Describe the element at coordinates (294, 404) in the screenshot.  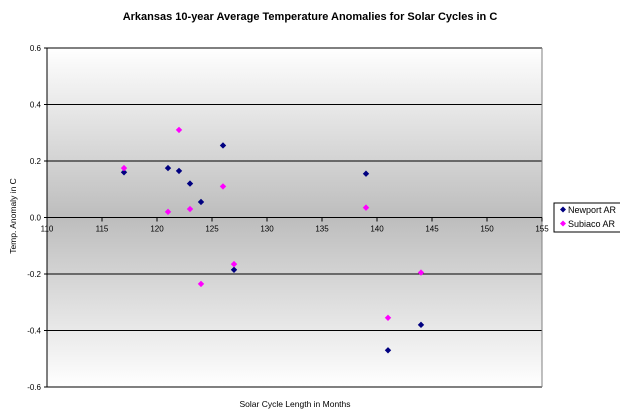
I see `x-axis-label: Solar Cycle Length in Months` at that location.